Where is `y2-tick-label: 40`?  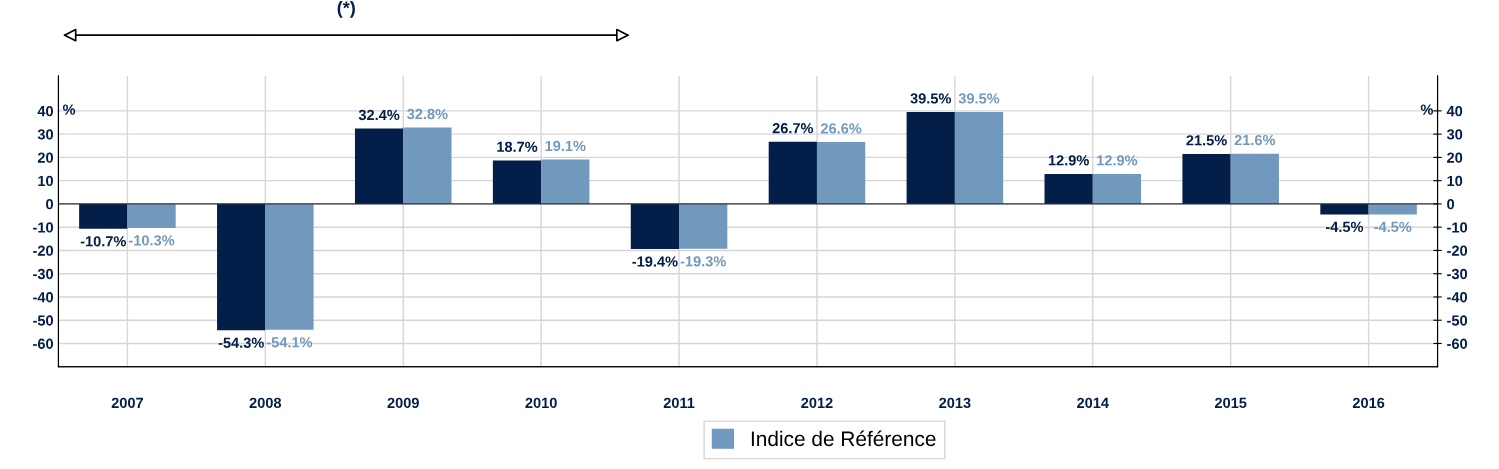
y2-tick-label: 40 is located at coordinates (1454, 111).